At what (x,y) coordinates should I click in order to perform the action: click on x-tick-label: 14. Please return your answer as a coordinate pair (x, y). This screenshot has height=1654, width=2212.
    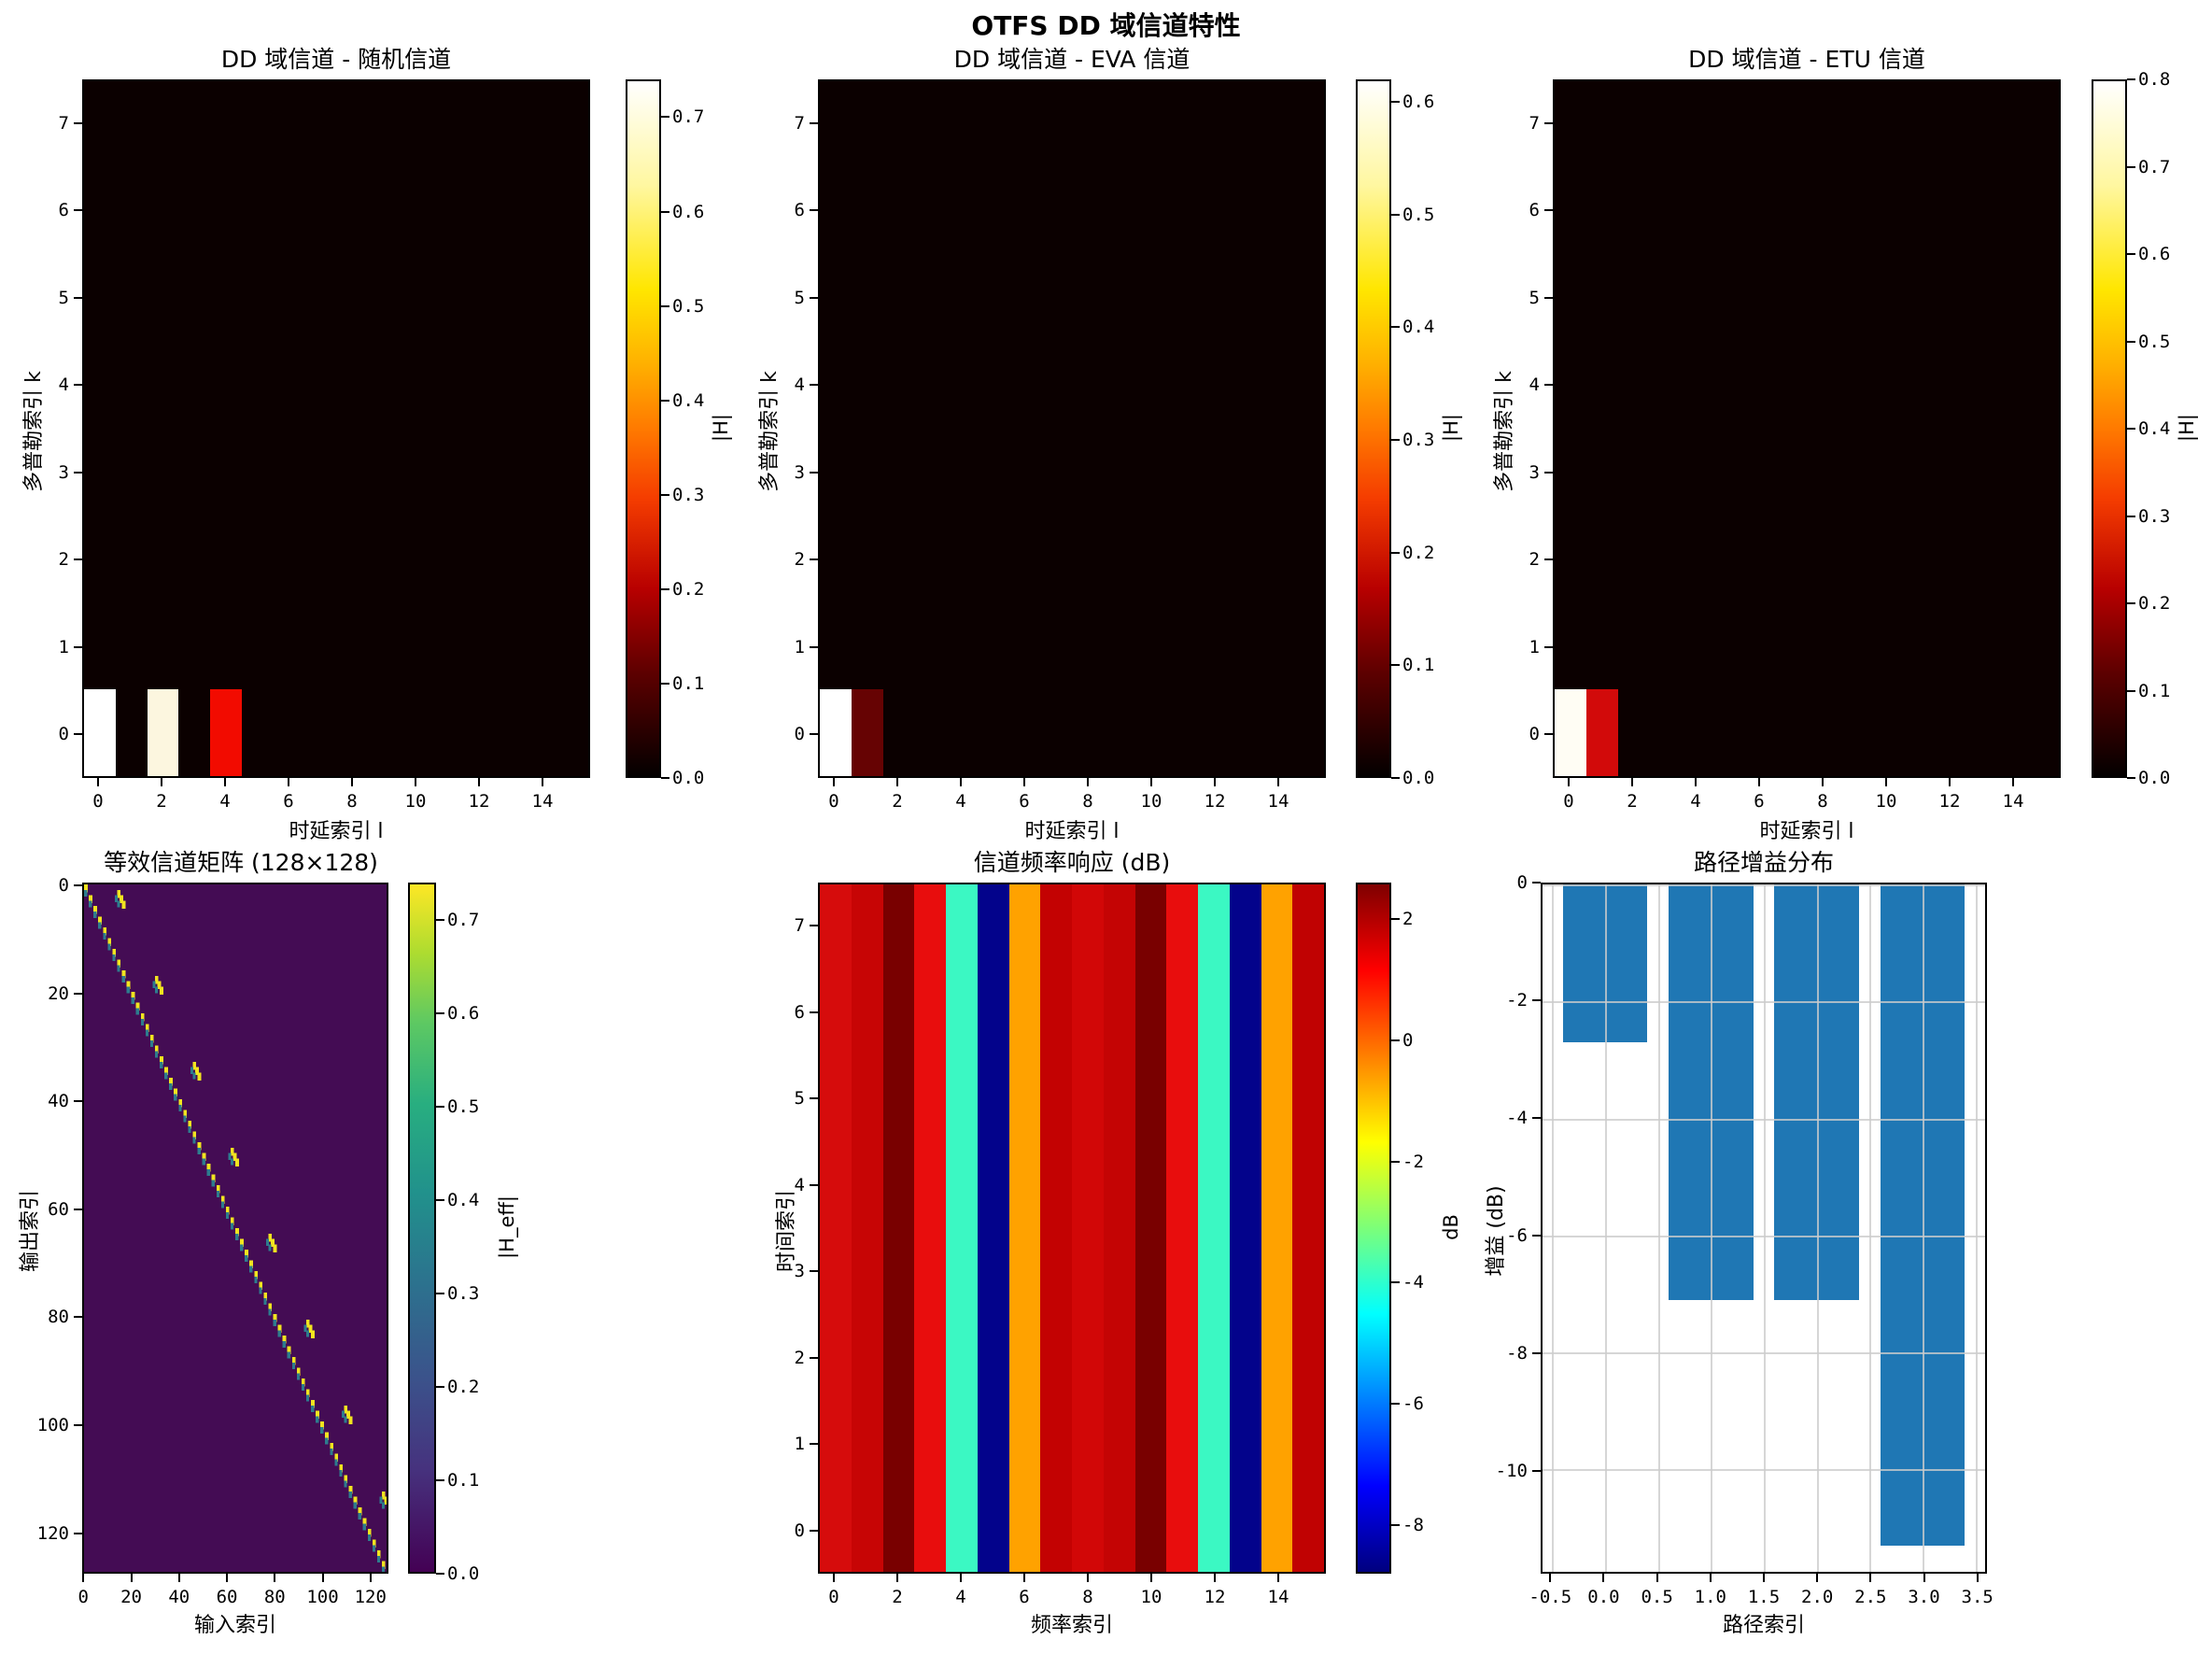
    Looking at the image, I should click on (542, 801).